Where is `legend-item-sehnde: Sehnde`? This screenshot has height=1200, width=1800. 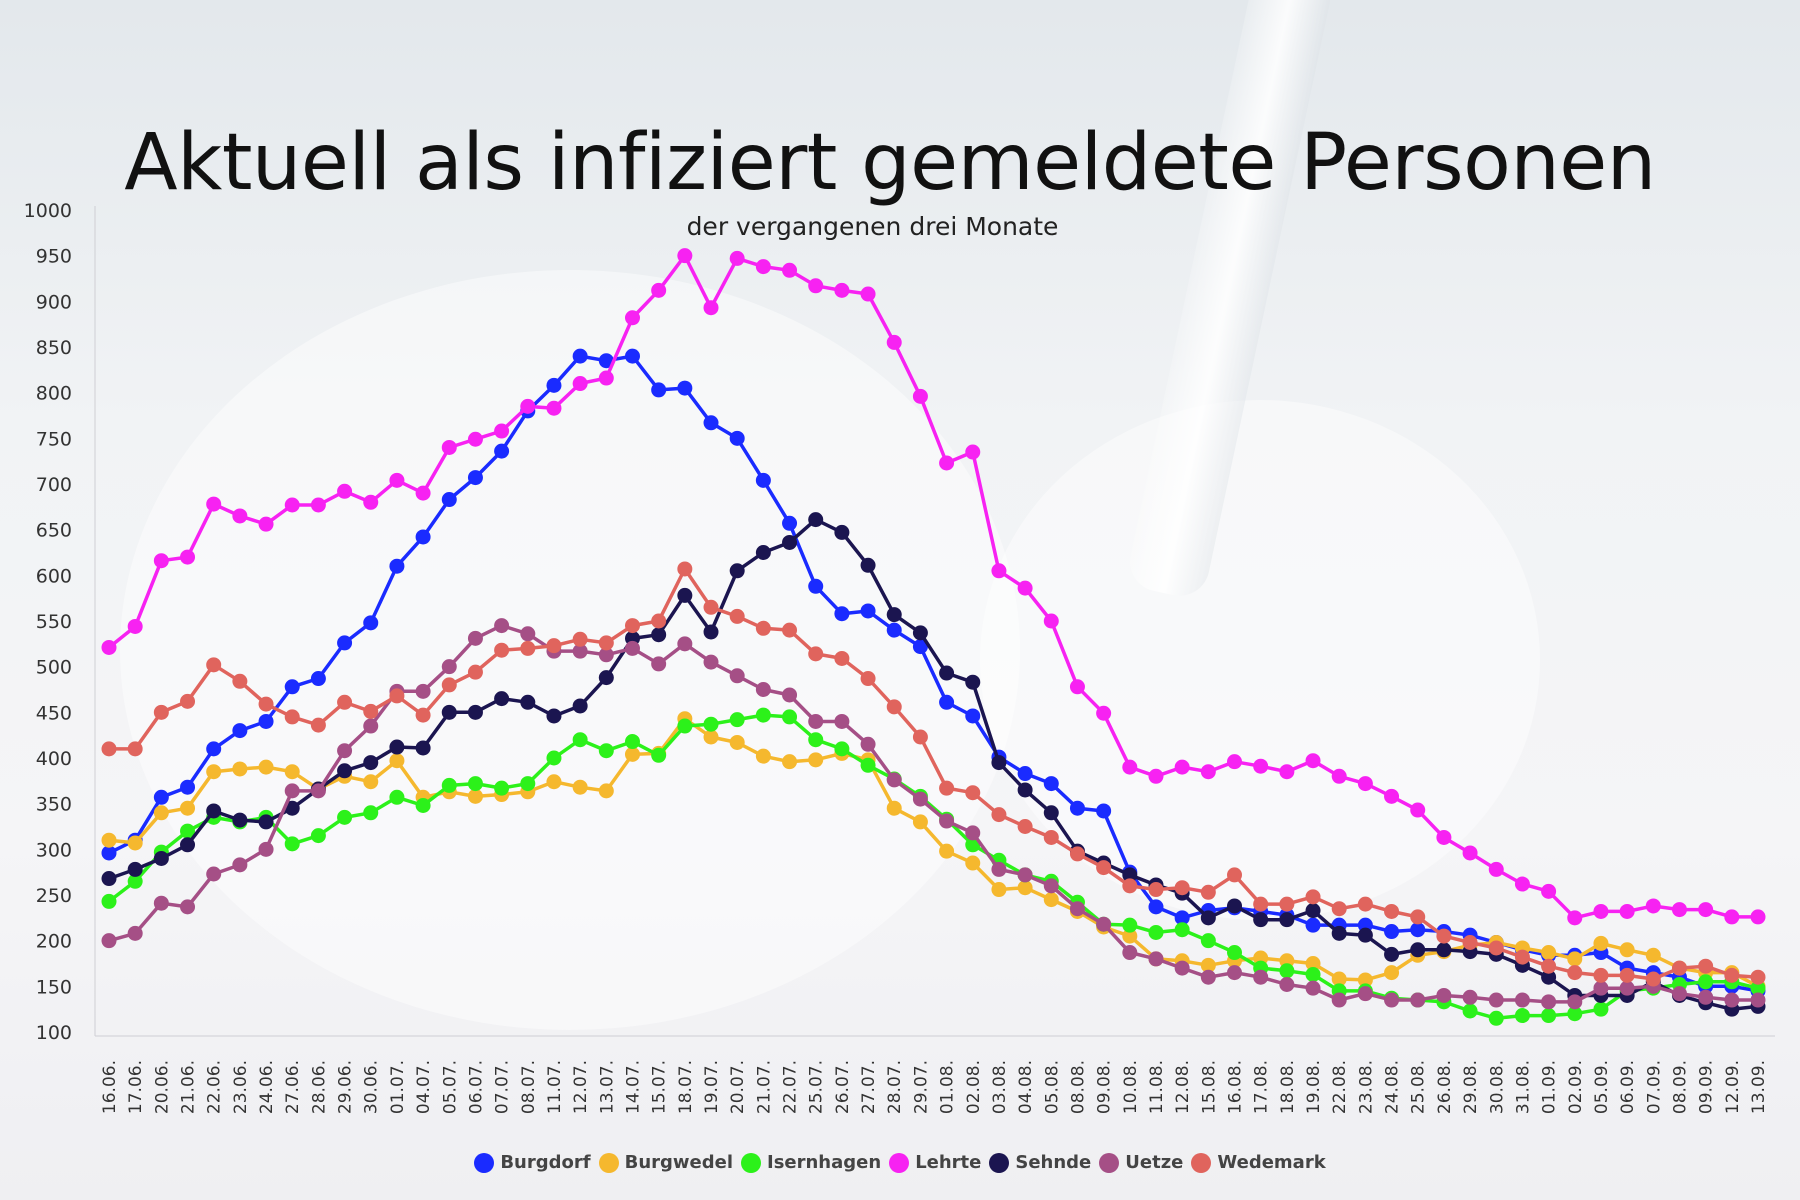 legend-item-sehnde: Sehnde is located at coordinates (1040, 1162).